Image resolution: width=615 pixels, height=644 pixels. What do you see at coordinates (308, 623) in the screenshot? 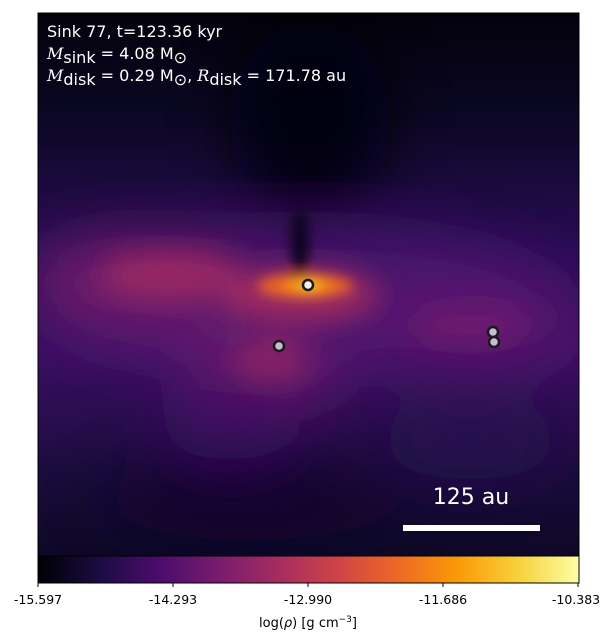
I see `colorbar-axis-label: log(ρ) [g cm−3]` at bounding box center [308, 623].